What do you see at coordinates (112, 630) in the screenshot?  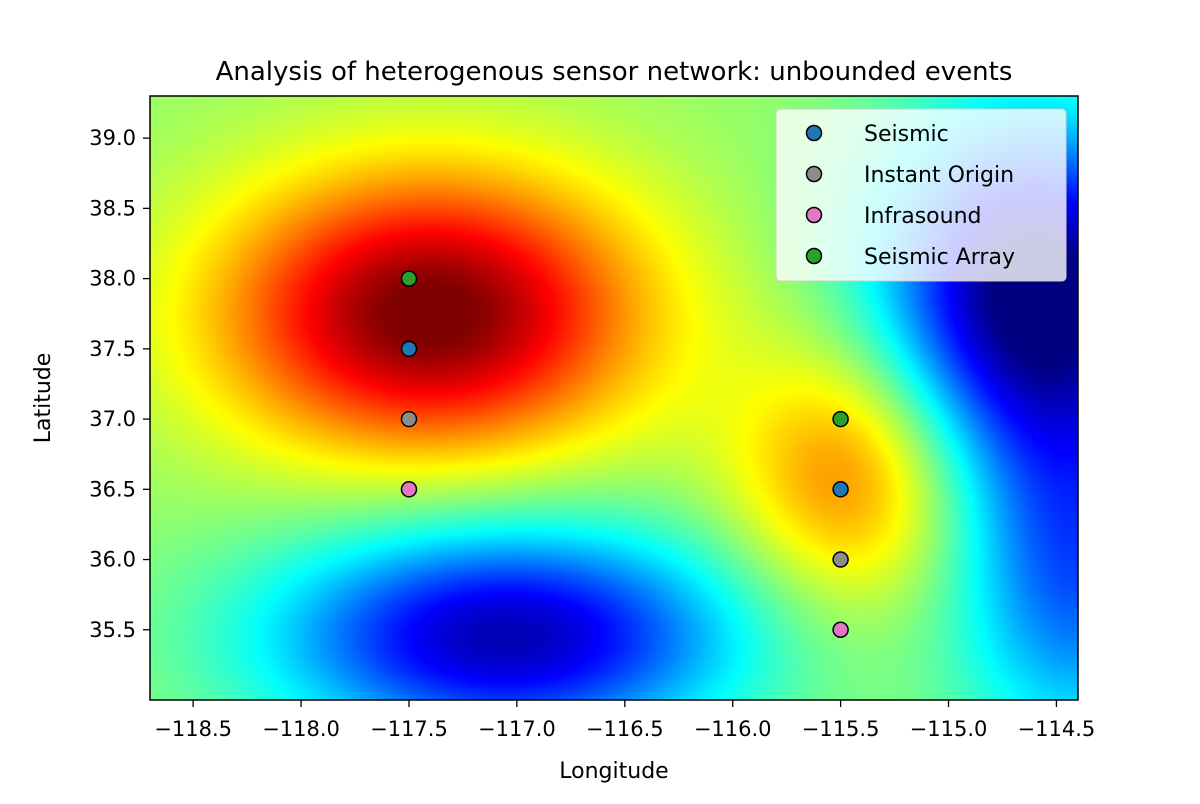 I see `y-tick-label: 35.5` at bounding box center [112, 630].